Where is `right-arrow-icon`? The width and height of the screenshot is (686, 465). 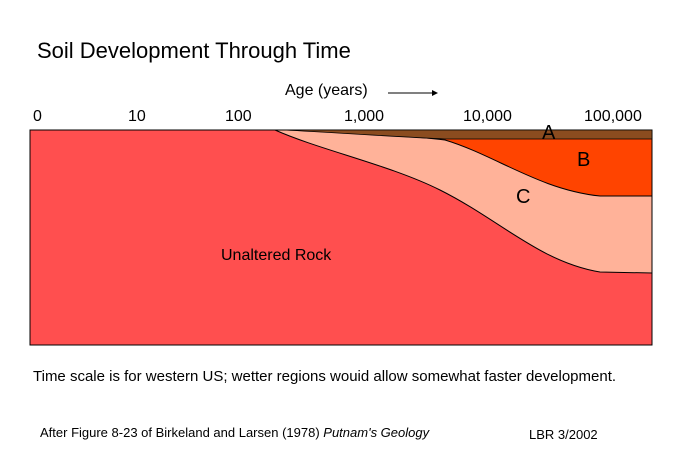
right-arrow-icon is located at coordinates (413, 93).